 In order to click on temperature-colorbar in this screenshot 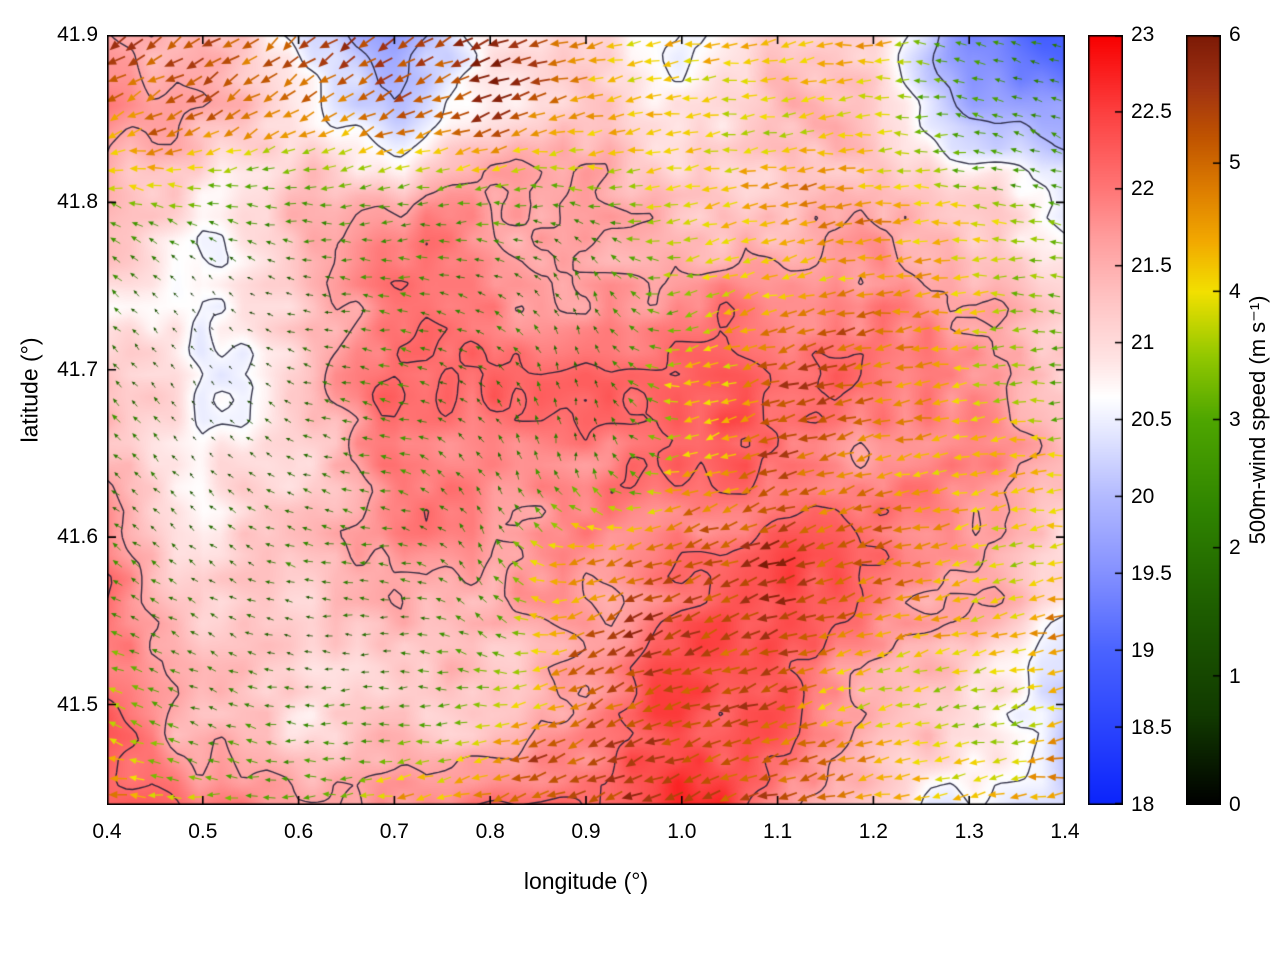, I will do `click(1105, 420)`.